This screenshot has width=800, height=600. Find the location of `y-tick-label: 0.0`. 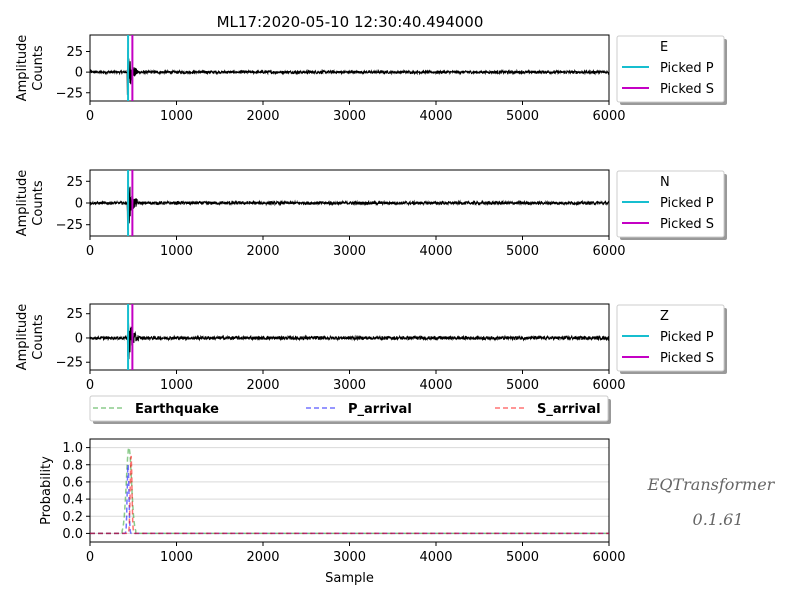

y-tick-label: 0.0 is located at coordinates (72, 534).